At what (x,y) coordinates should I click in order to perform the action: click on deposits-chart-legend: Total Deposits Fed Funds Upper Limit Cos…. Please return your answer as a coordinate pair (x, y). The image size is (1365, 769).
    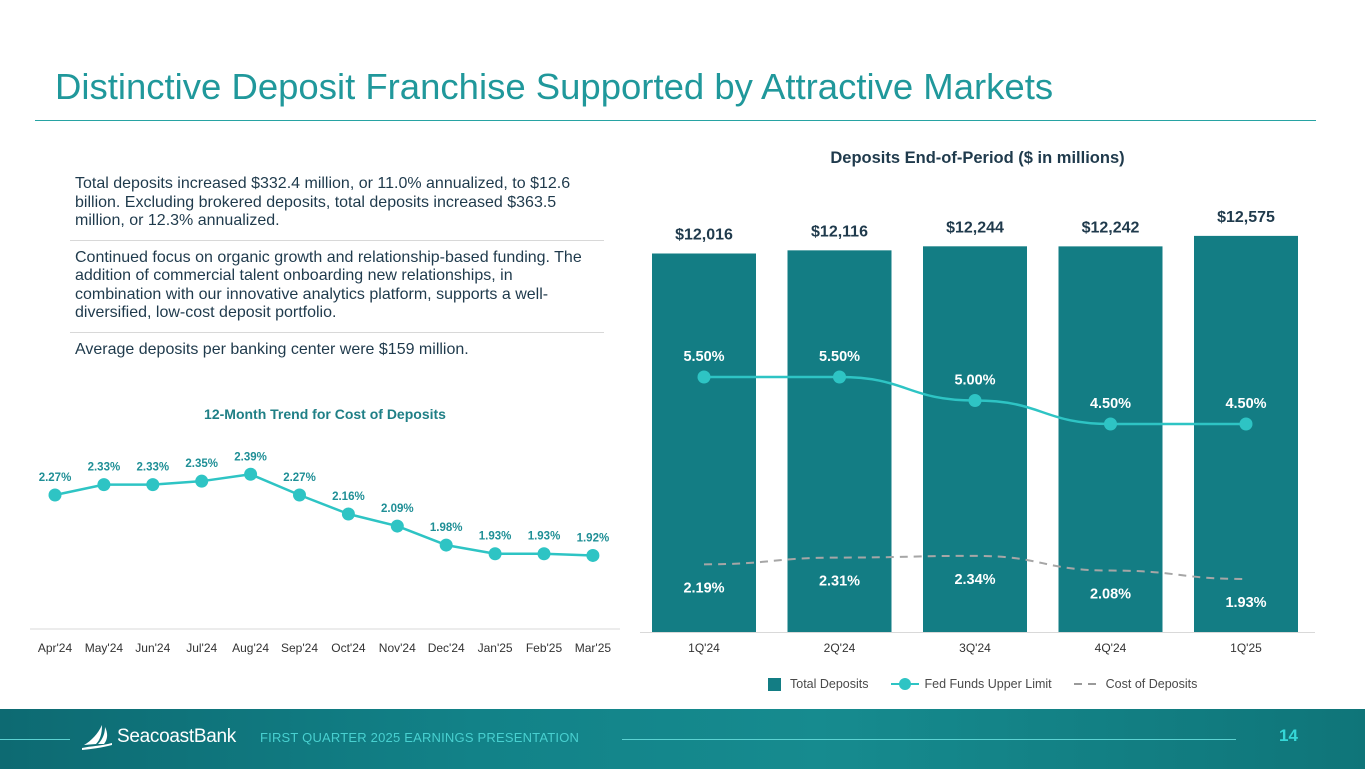
    Looking at the image, I should click on (993, 684).